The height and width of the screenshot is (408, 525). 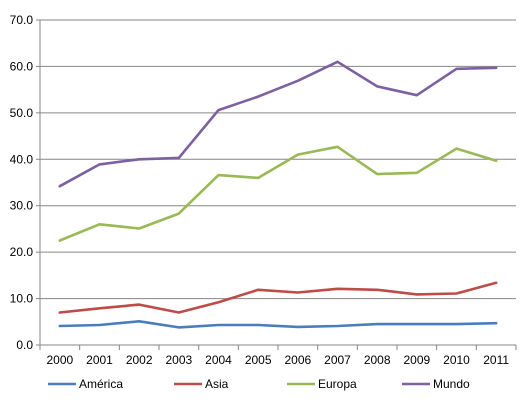 What do you see at coordinates (416, 360) in the screenshot?
I see `x-tick-label: 2009` at bounding box center [416, 360].